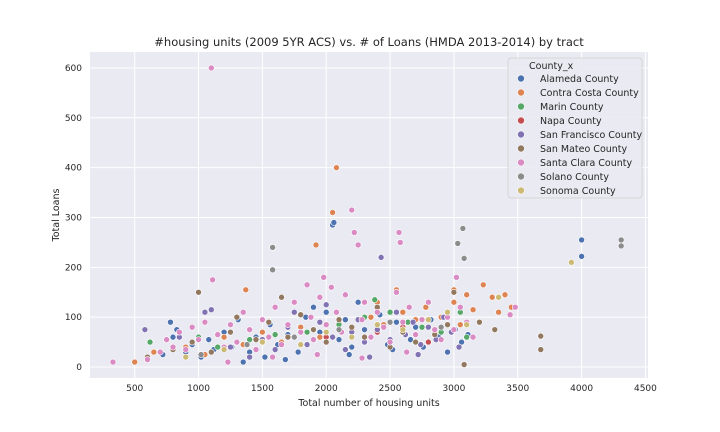 This screenshot has height=432, width=720. Describe the element at coordinates (73, 69) in the screenshot. I see `y-tick-label: 600` at that location.